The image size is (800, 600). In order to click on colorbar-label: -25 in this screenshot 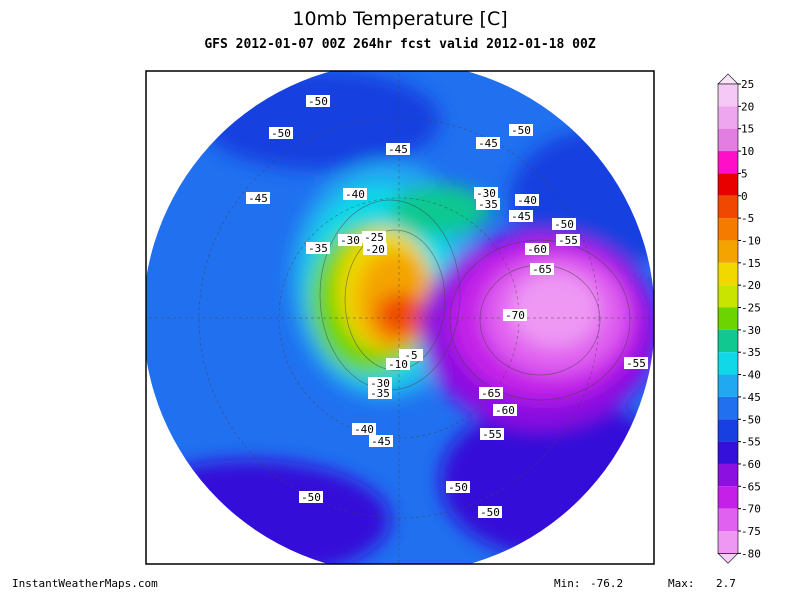, I will do `click(751, 308)`.